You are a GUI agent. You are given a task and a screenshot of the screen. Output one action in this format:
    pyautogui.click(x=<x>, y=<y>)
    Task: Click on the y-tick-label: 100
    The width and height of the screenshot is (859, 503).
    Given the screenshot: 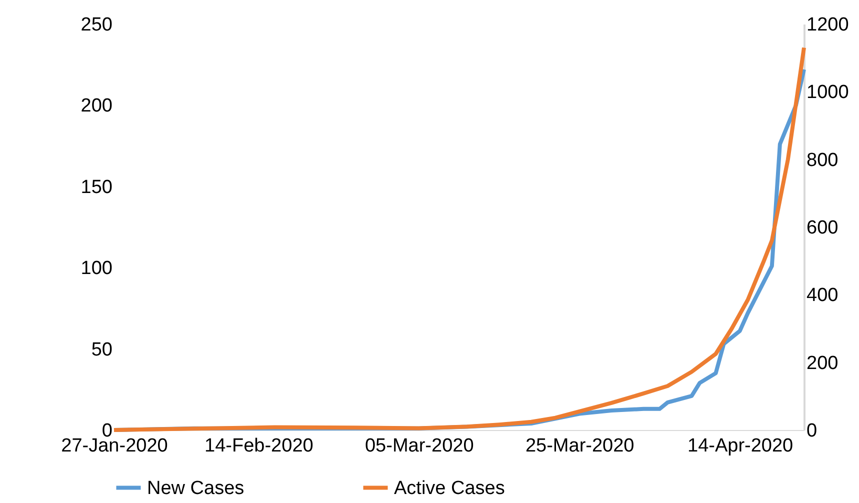 What is the action you would take?
    pyautogui.click(x=96, y=269)
    